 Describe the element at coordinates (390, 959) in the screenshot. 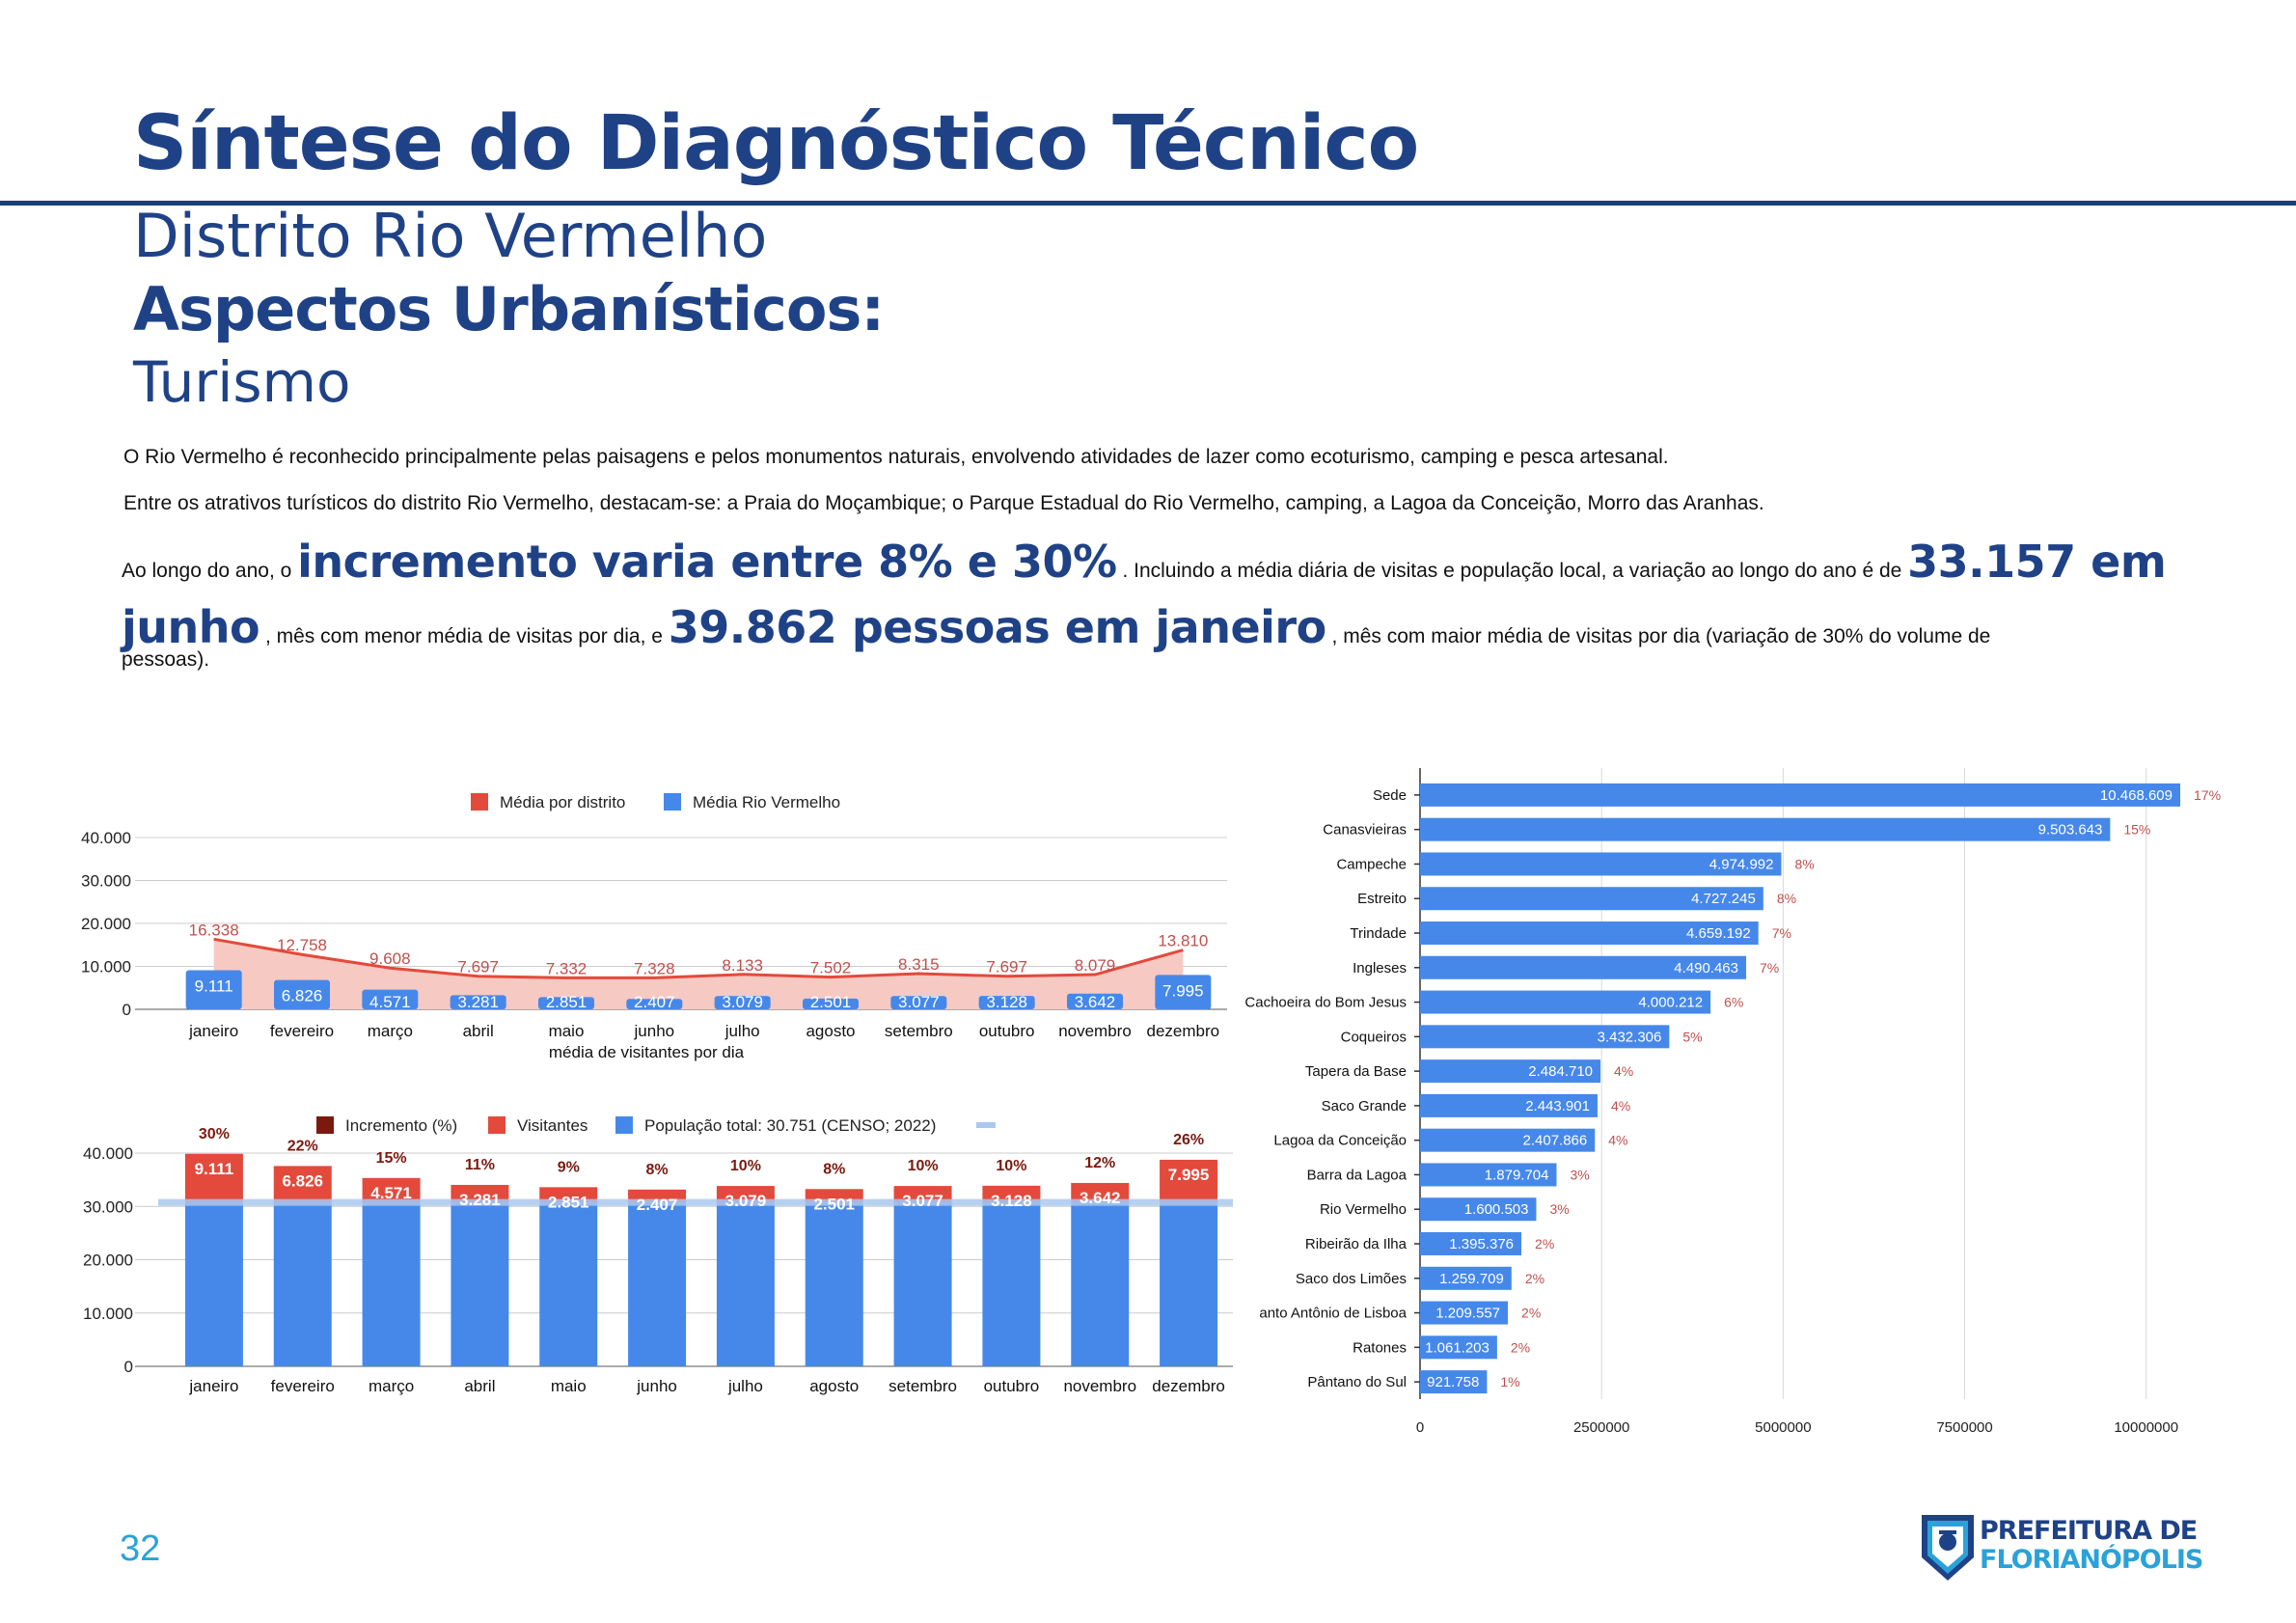

I see `district-value-label: 9.608` at that location.